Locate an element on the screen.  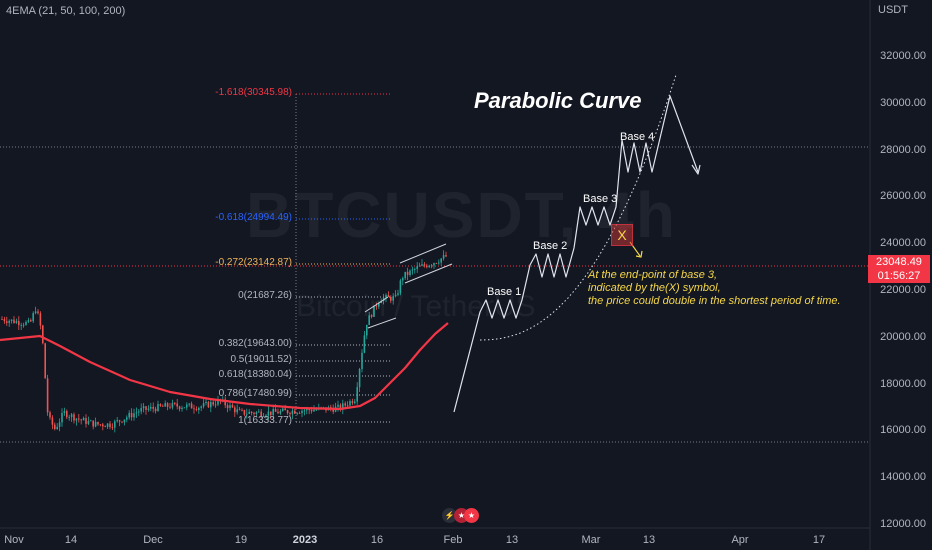
dividends-us-flag-icon: ★ is located at coordinates (471, 515).